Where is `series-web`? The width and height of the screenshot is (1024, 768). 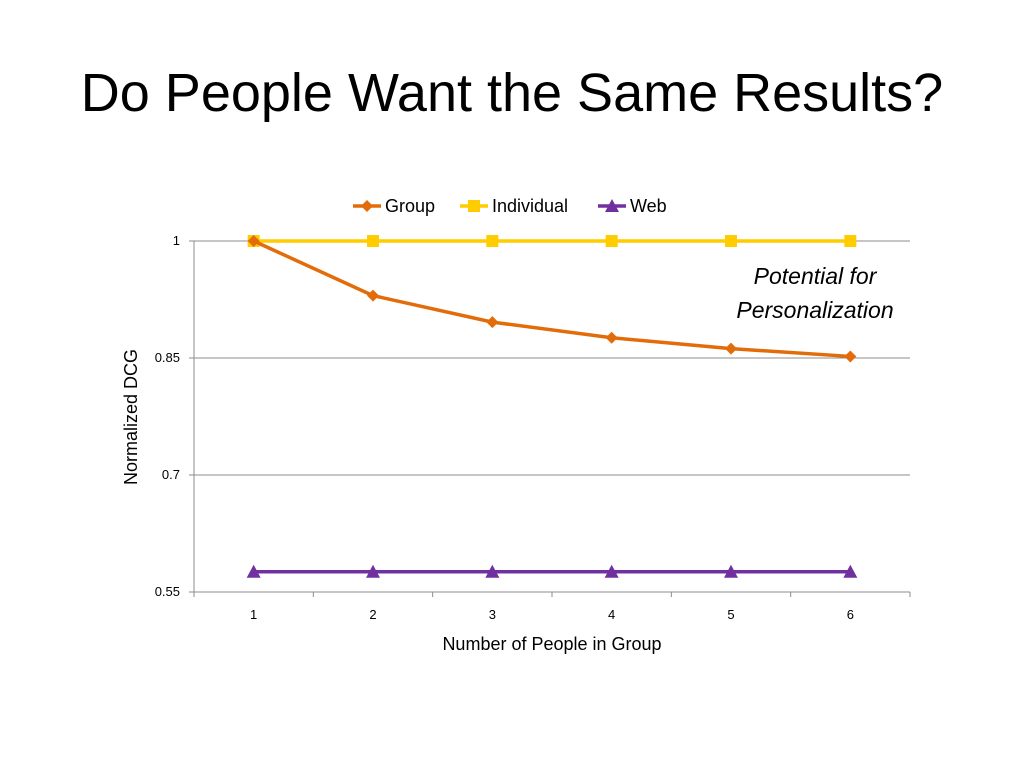 series-web is located at coordinates (552, 571).